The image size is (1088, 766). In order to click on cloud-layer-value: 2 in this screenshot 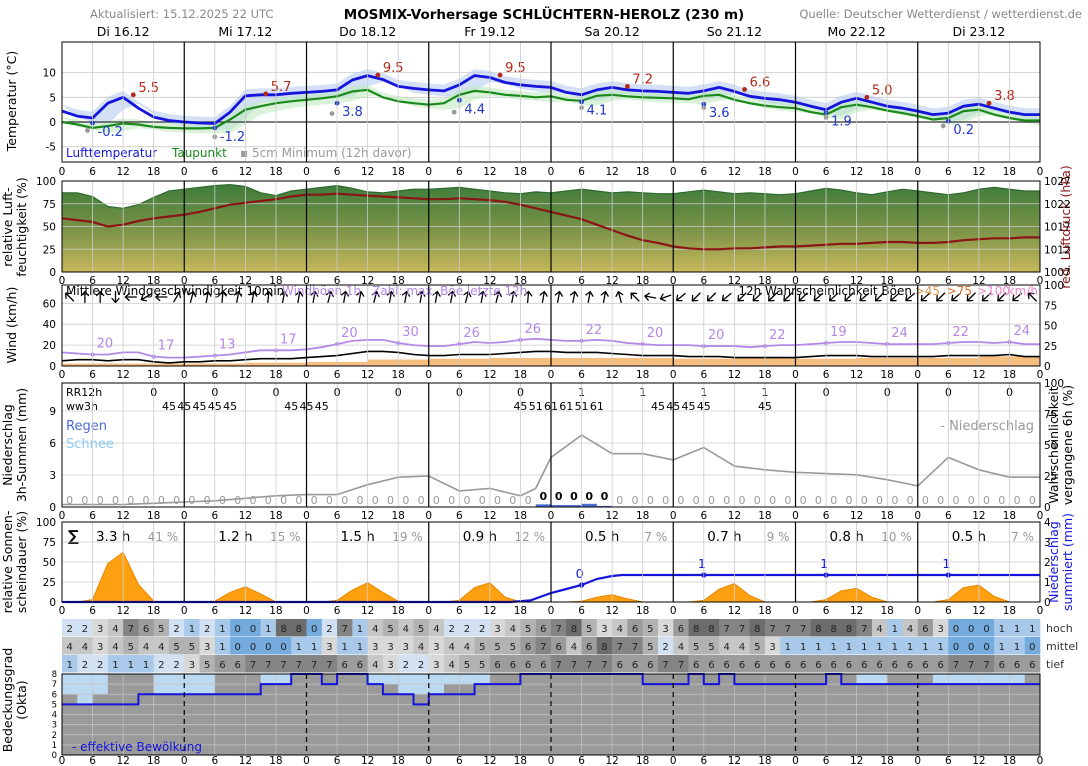, I will do `click(85, 629)`.